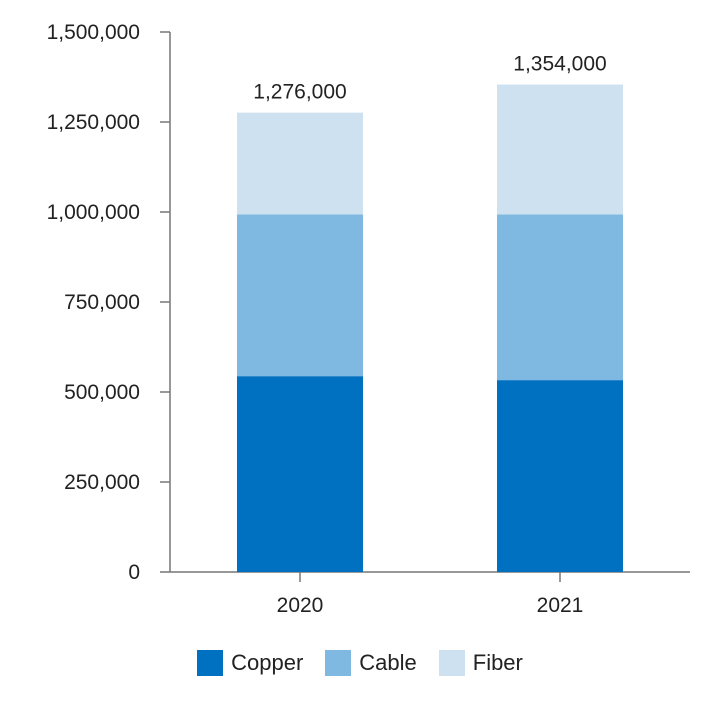  Describe the element at coordinates (300, 474) in the screenshot. I see `bar-copper-2020` at that location.